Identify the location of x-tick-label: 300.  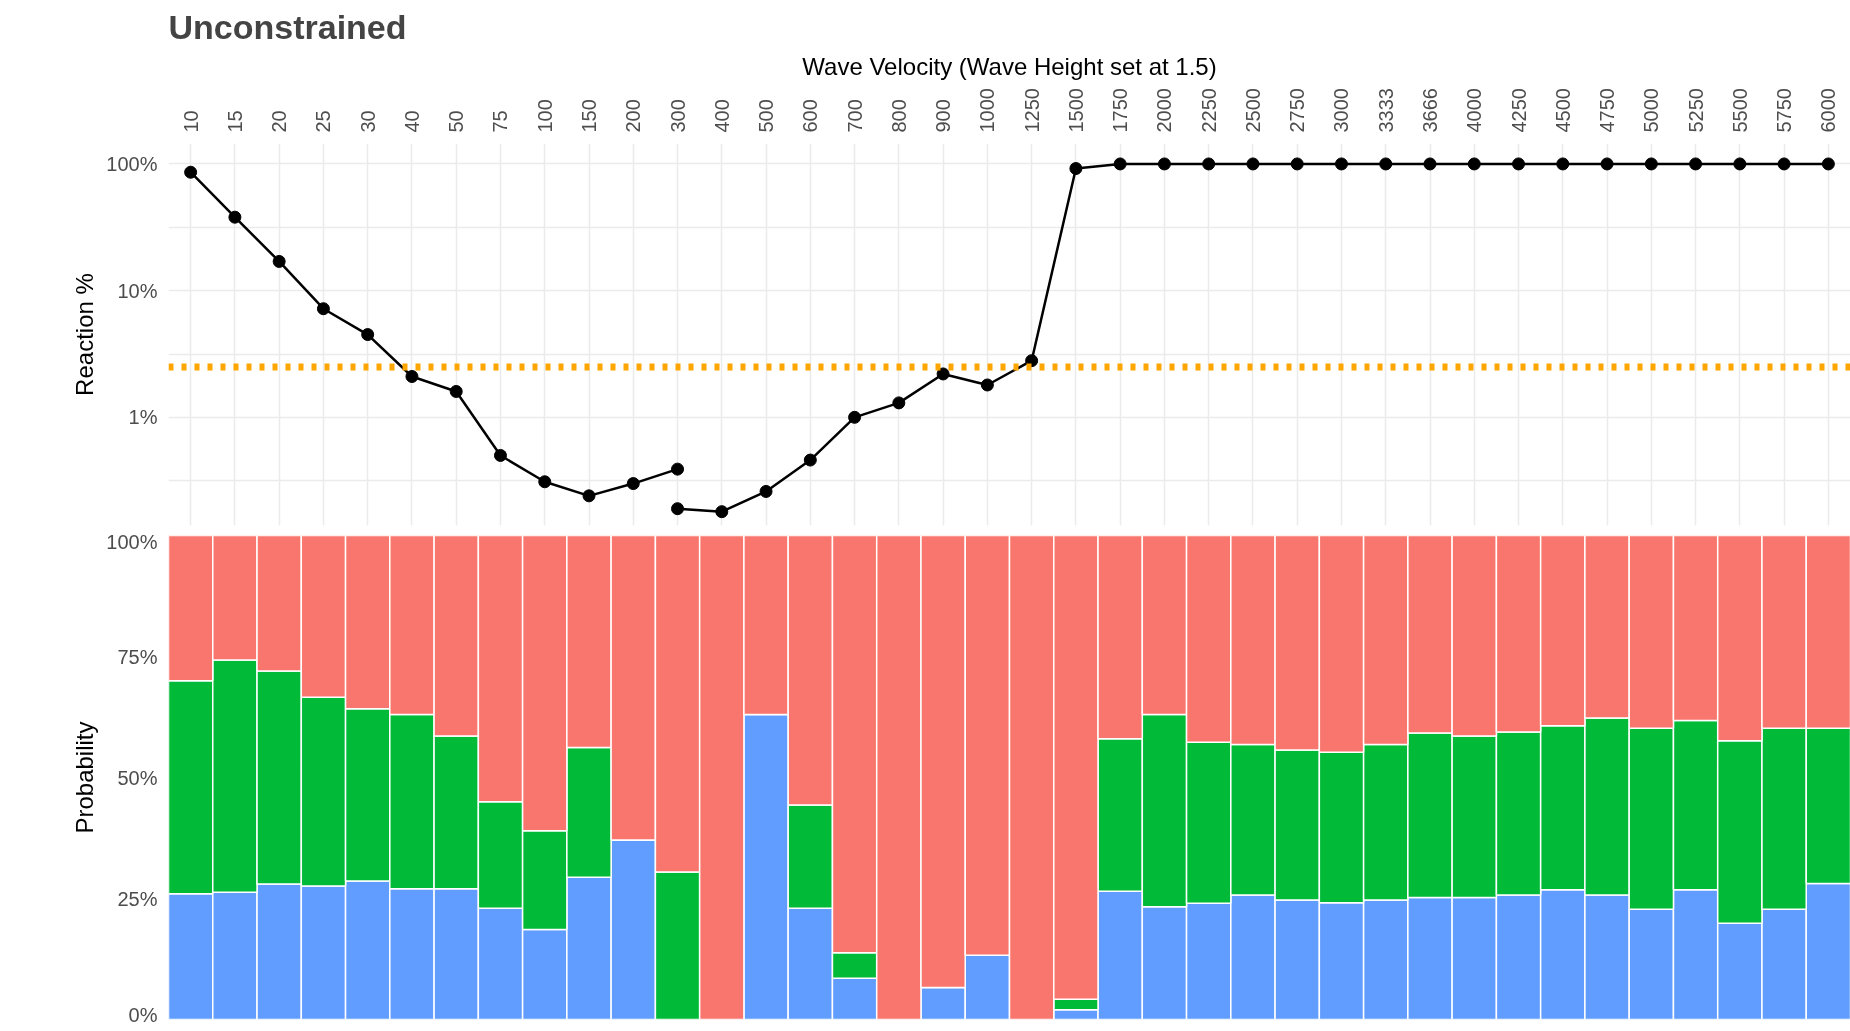
(677, 116).